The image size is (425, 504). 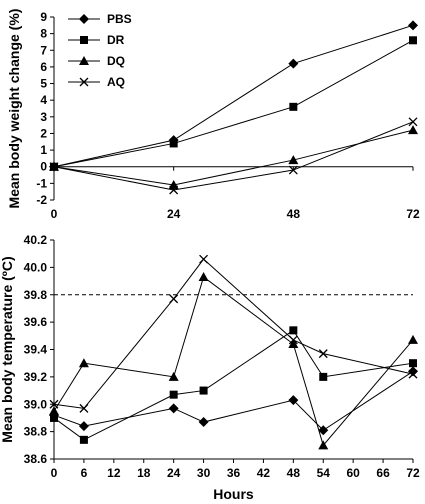 What do you see at coordinates (174, 473) in the screenshot?
I see `temp-x-tick-label: 24` at bounding box center [174, 473].